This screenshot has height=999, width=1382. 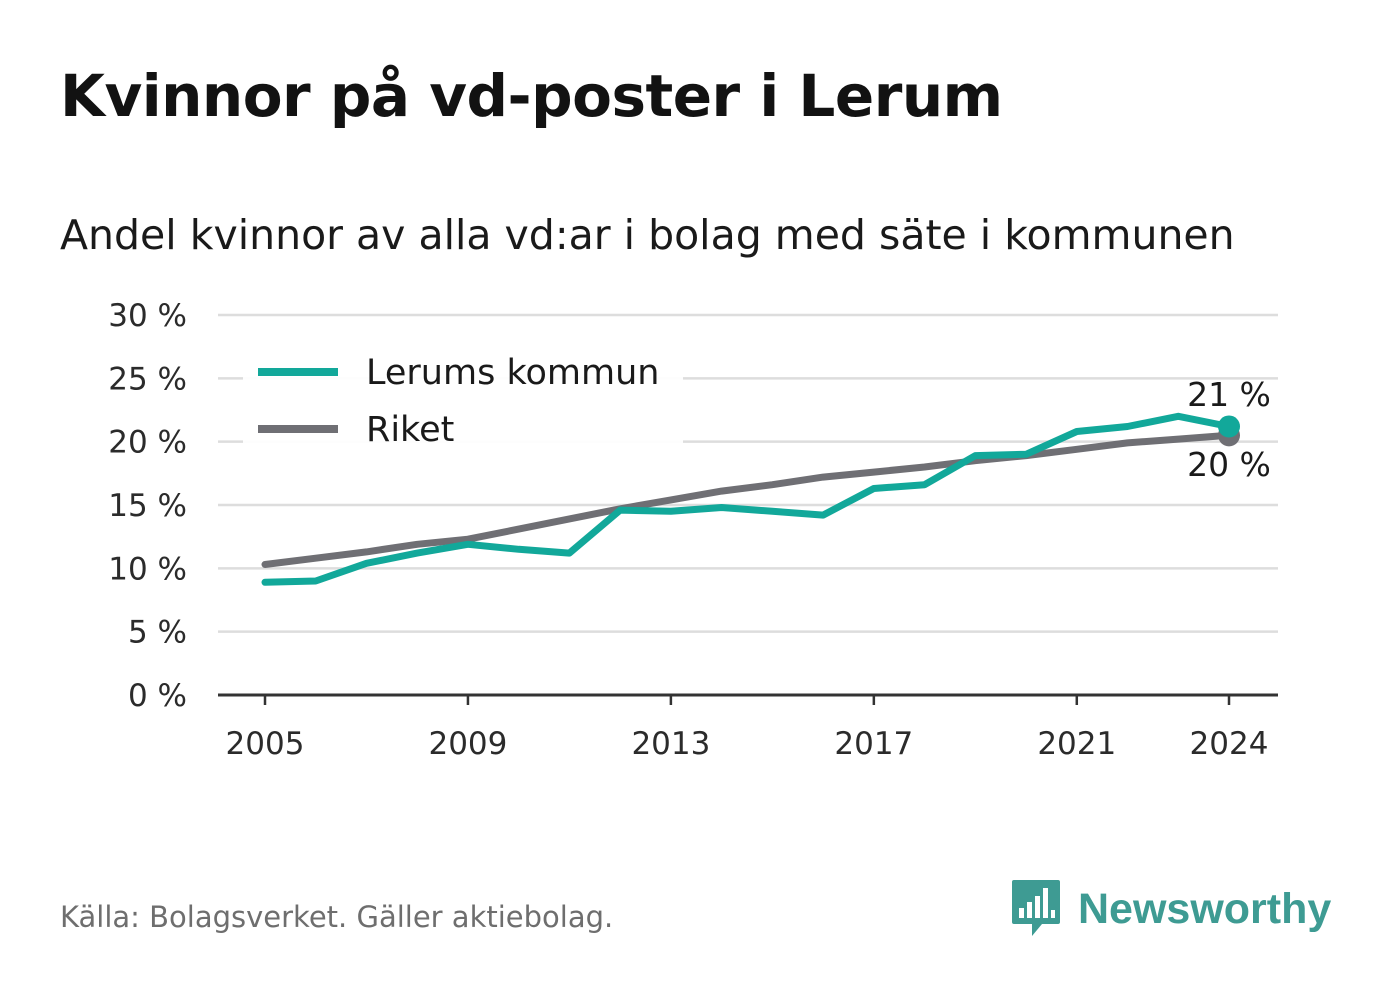 I want to click on legend-background, so click(x=463, y=397).